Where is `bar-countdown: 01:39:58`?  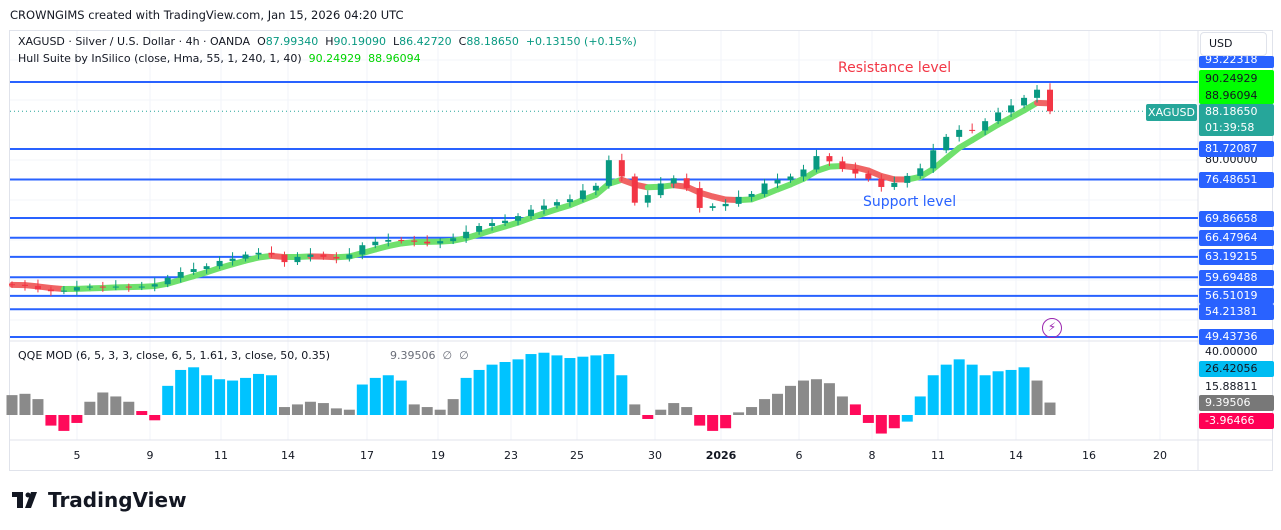
bar-countdown: 01:39:58 is located at coordinates (1230, 127).